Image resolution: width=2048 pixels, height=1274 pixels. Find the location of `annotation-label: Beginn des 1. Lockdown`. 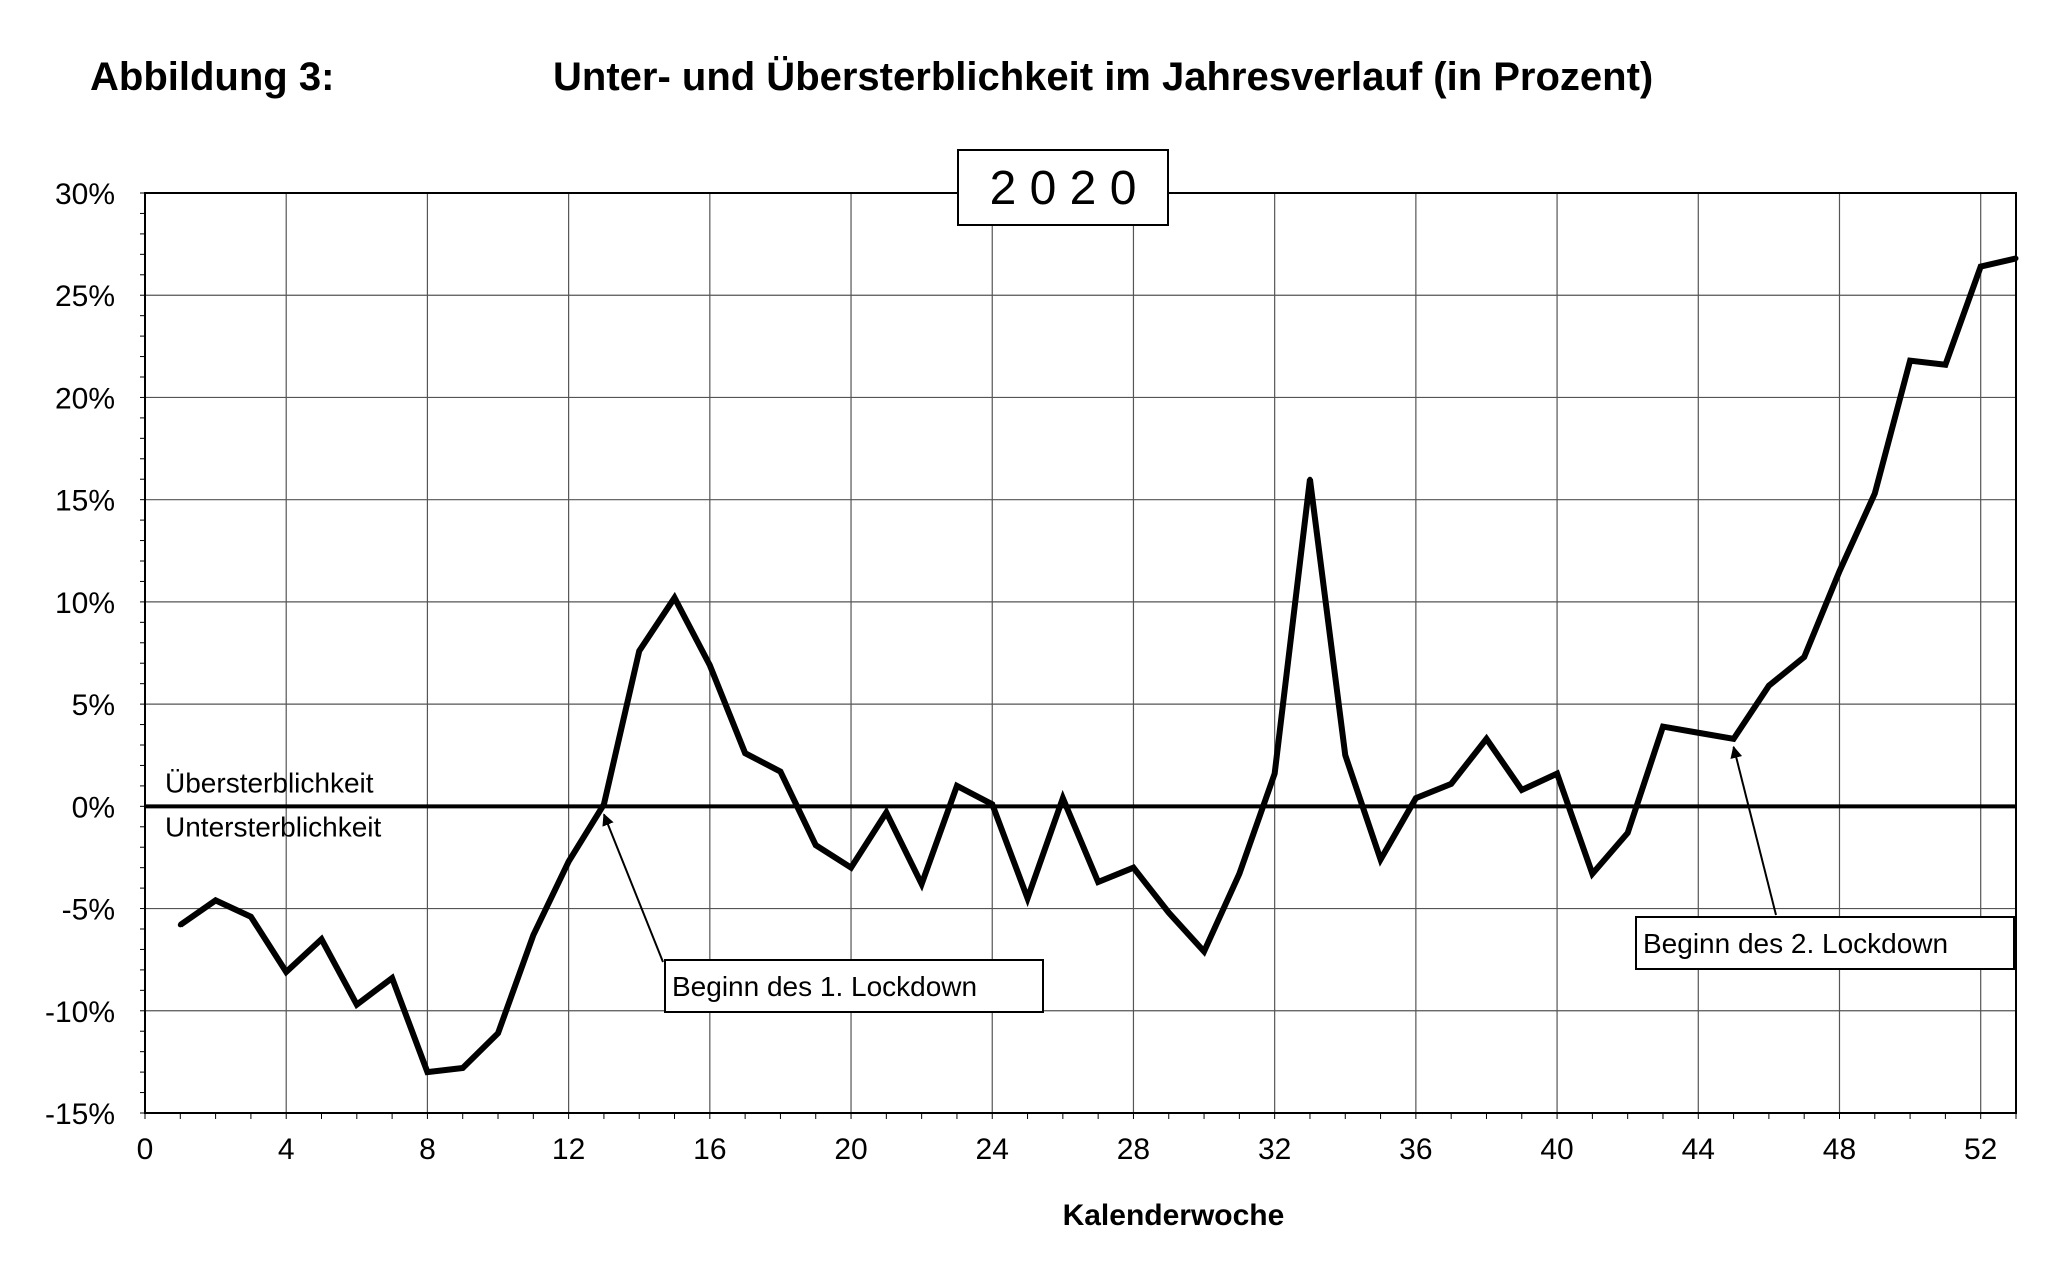

annotation-label: Beginn des 1. Lockdown is located at coordinates (824, 986).